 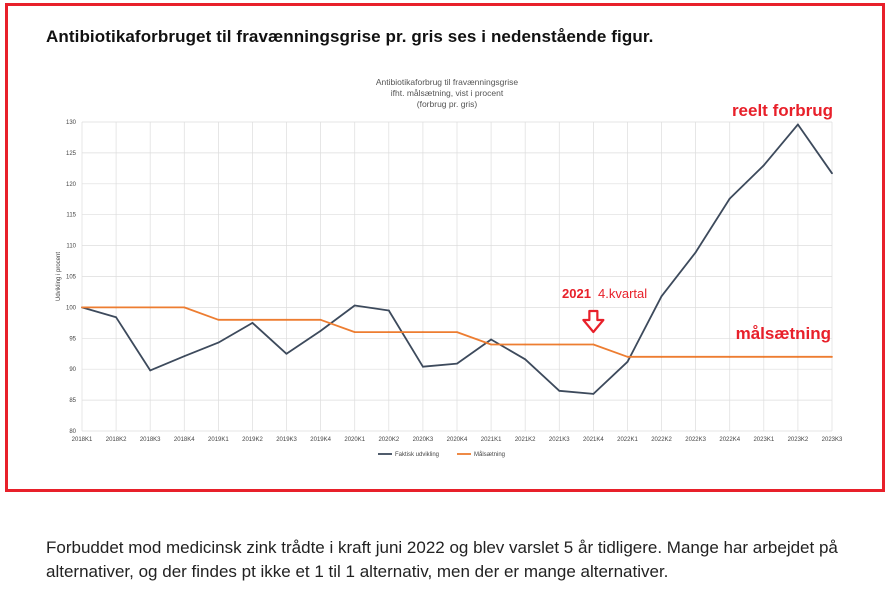 I want to click on x-tick-label: 2020K4, so click(x=457, y=440).